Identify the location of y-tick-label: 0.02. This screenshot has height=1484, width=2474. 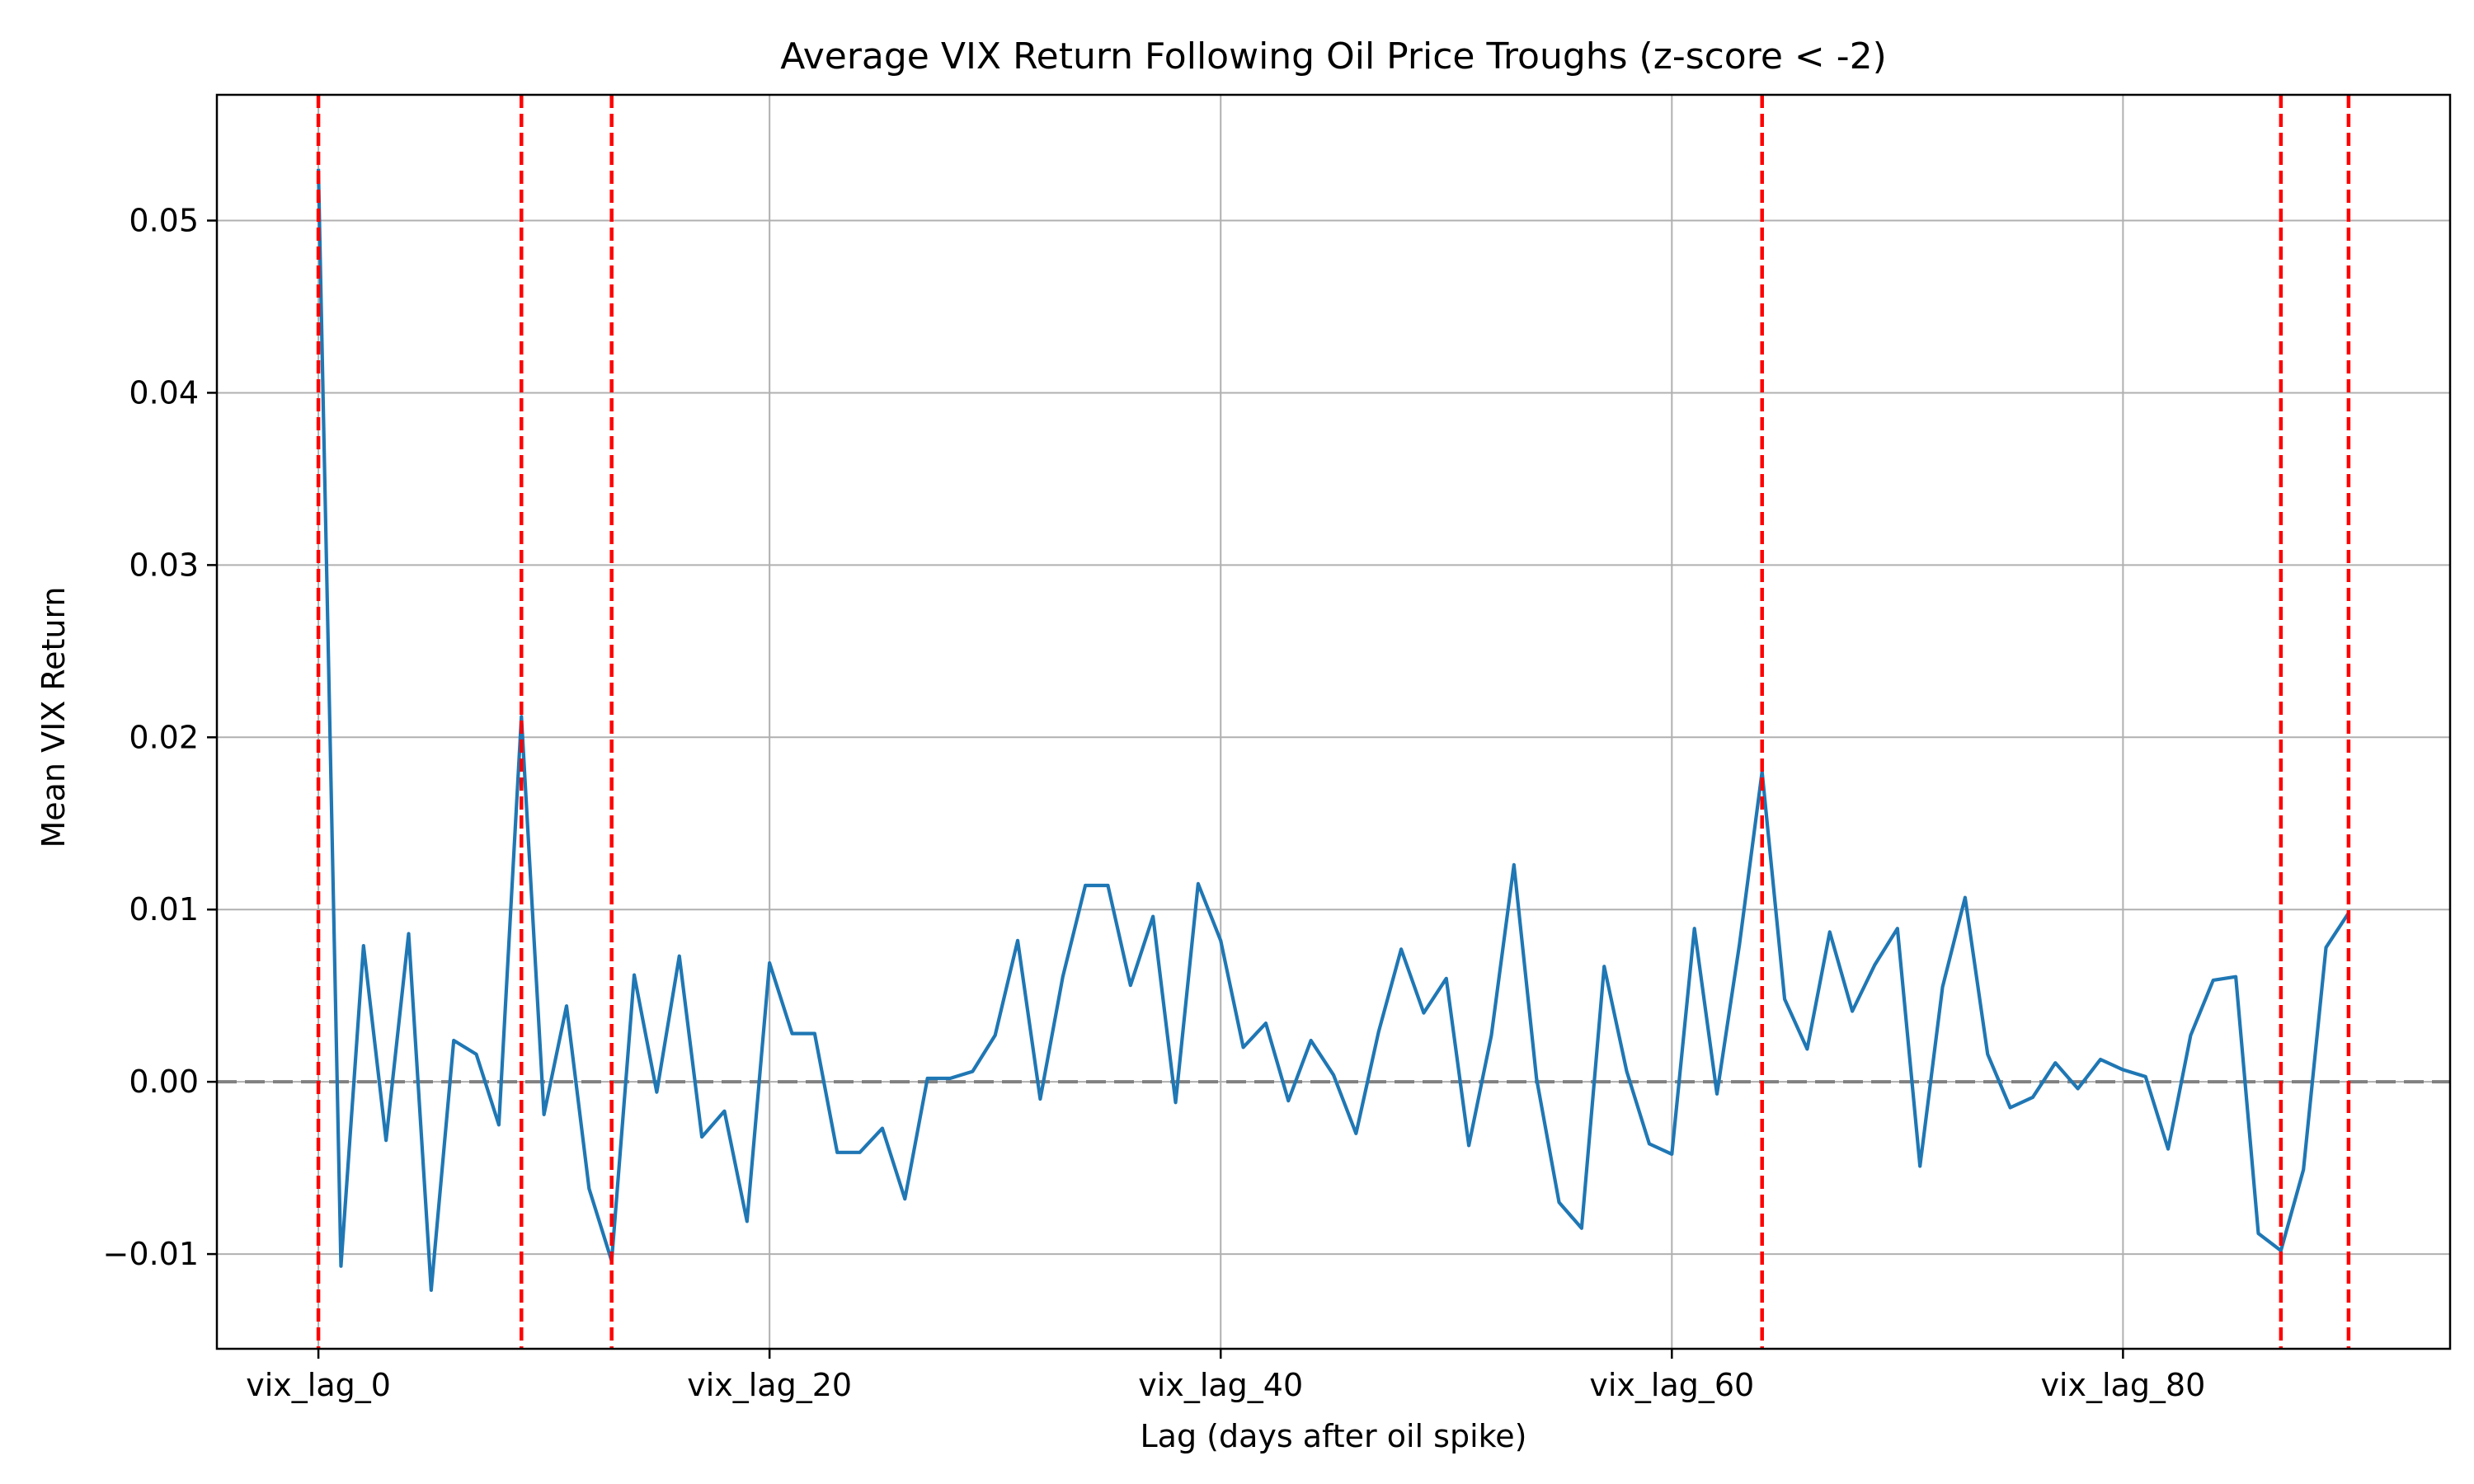
(164, 737).